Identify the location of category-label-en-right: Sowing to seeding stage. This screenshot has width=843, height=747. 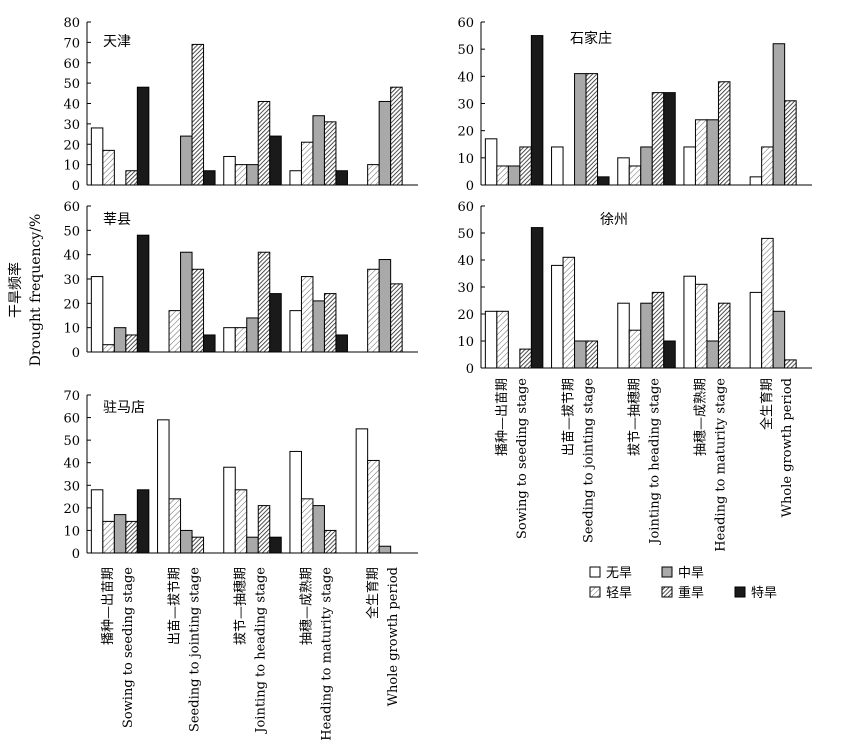
(522, 458).